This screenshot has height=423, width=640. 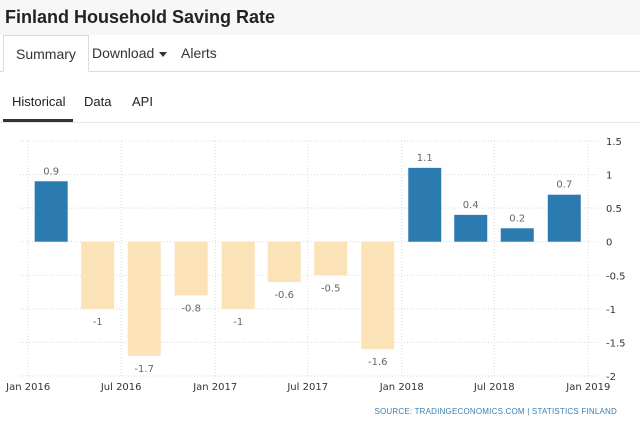 What do you see at coordinates (517, 218) in the screenshot?
I see `bar-data-label: 0.2` at bounding box center [517, 218].